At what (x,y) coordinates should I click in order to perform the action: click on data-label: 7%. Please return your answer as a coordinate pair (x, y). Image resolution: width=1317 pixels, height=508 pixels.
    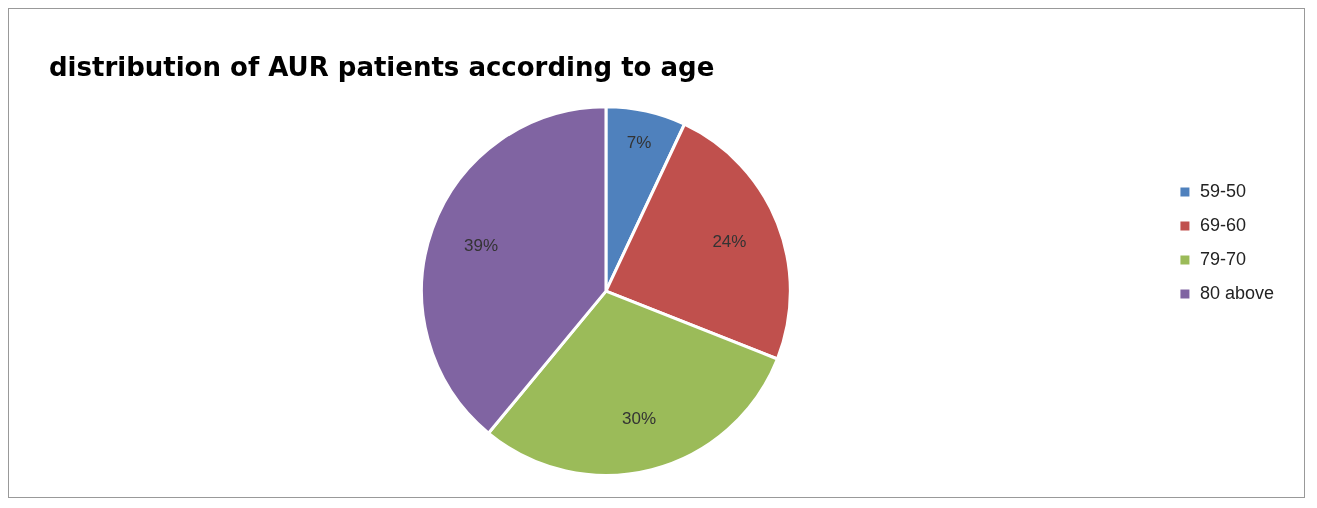
    Looking at the image, I should click on (639, 143).